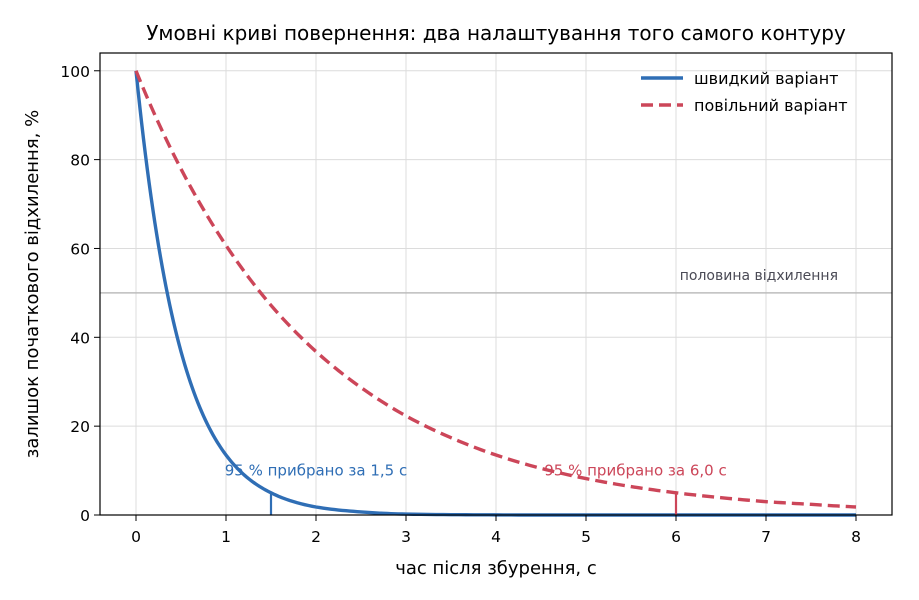 This screenshot has width=919, height=600. Describe the element at coordinates (32, 284) in the screenshot. I see `y-axis-label: залишок початкового відхилення, %` at that location.